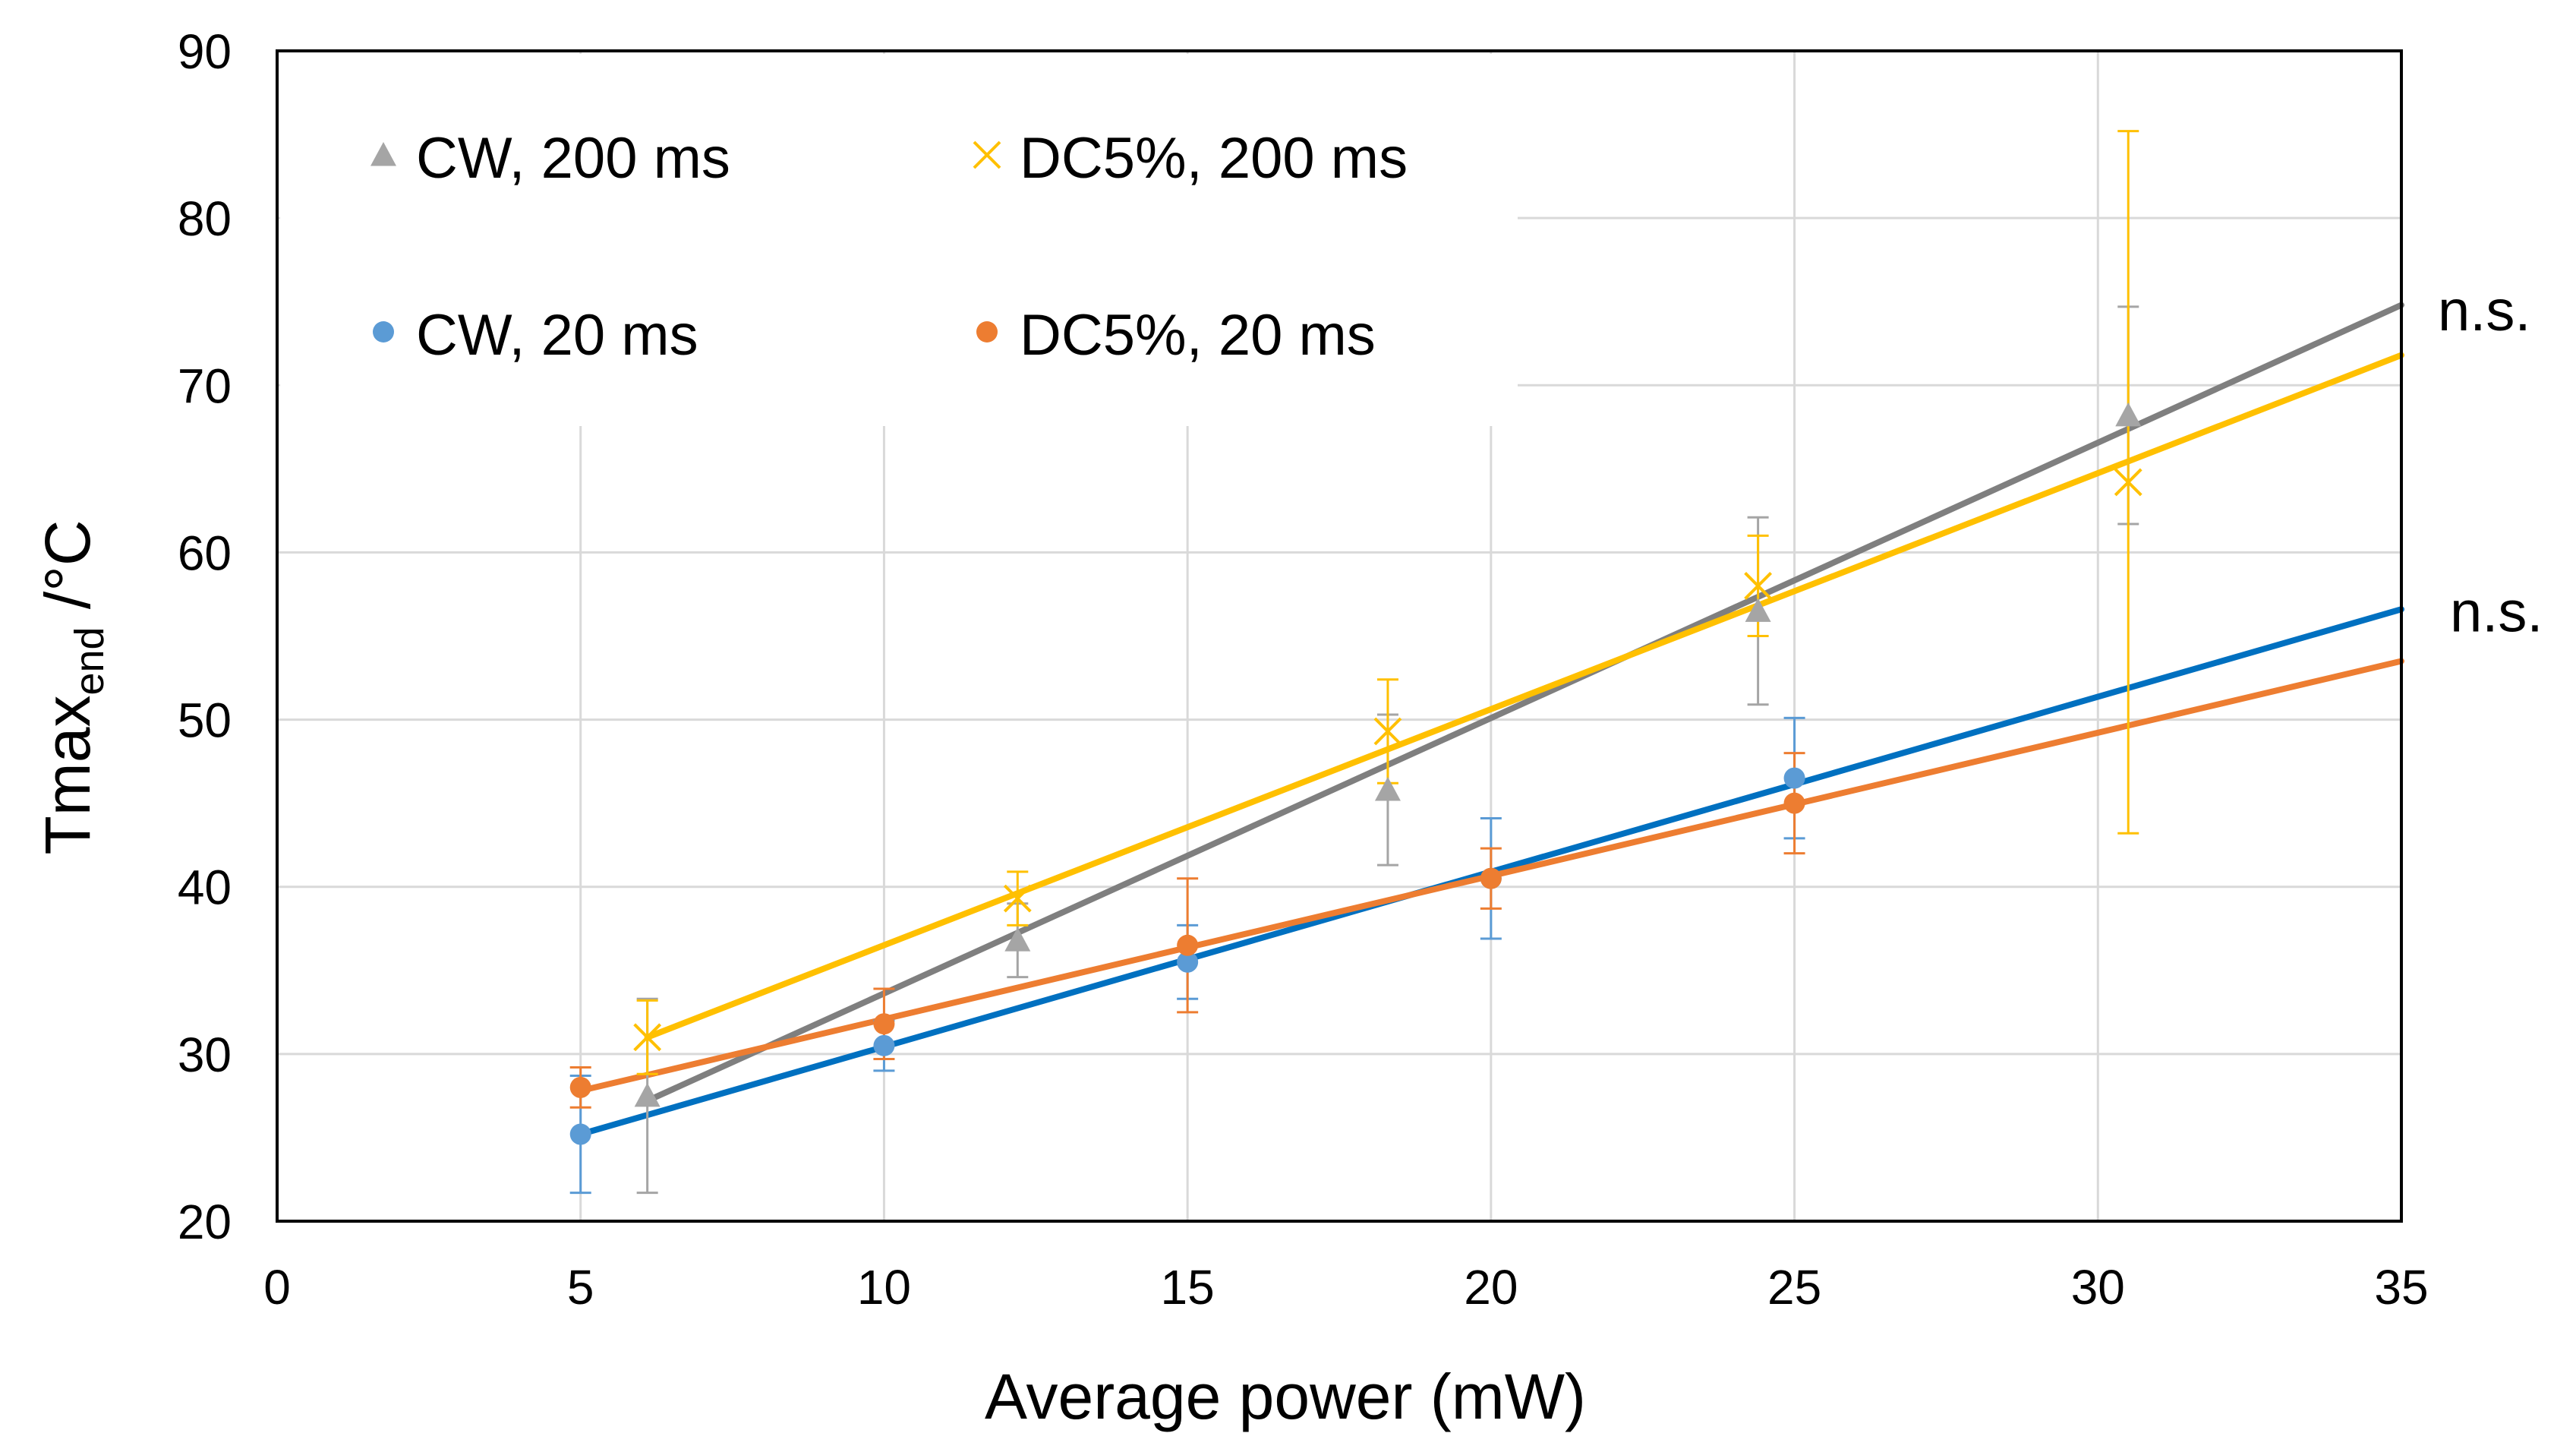  What do you see at coordinates (89, 661) in the screenshot?
I see `y-axis-title-subscript: end` at bounding box center [89, 661].